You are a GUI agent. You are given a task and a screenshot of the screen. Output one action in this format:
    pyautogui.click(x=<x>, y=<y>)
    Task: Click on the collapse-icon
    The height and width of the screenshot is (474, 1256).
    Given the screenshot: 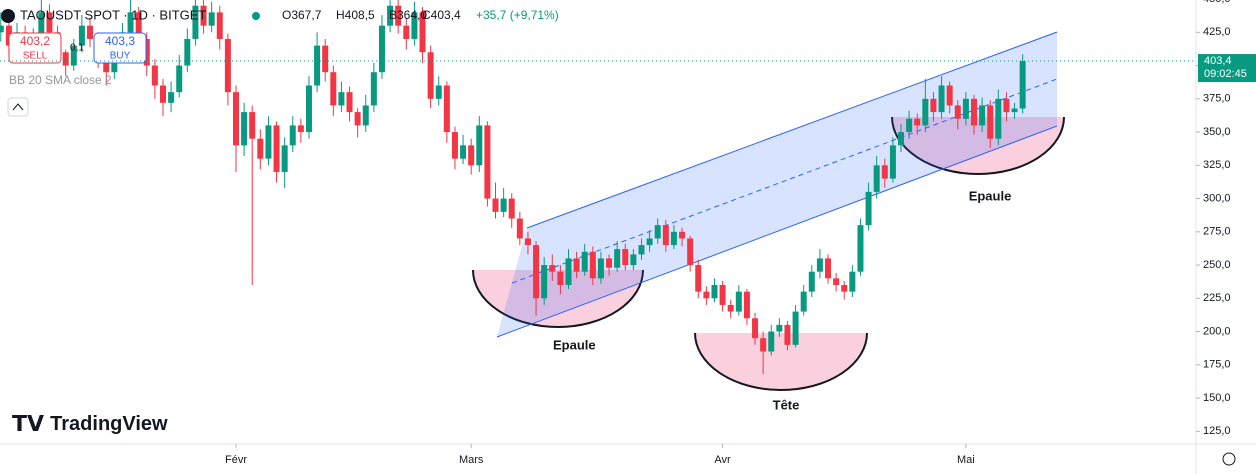 What is the action you would take?
    pyautogui.click(x=18, y=107)
    